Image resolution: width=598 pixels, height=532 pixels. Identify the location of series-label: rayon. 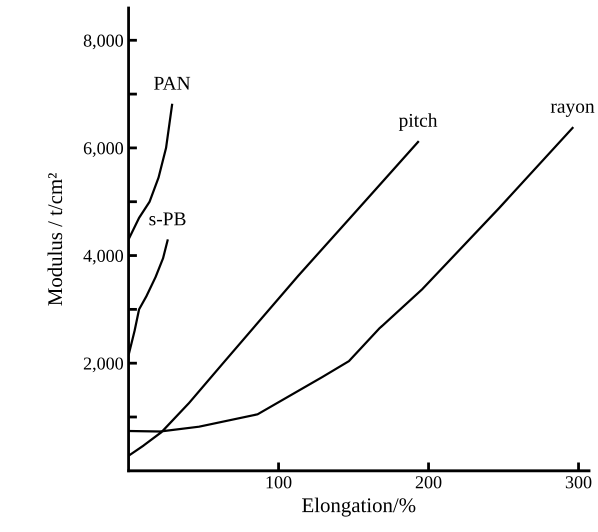
(572, 110).